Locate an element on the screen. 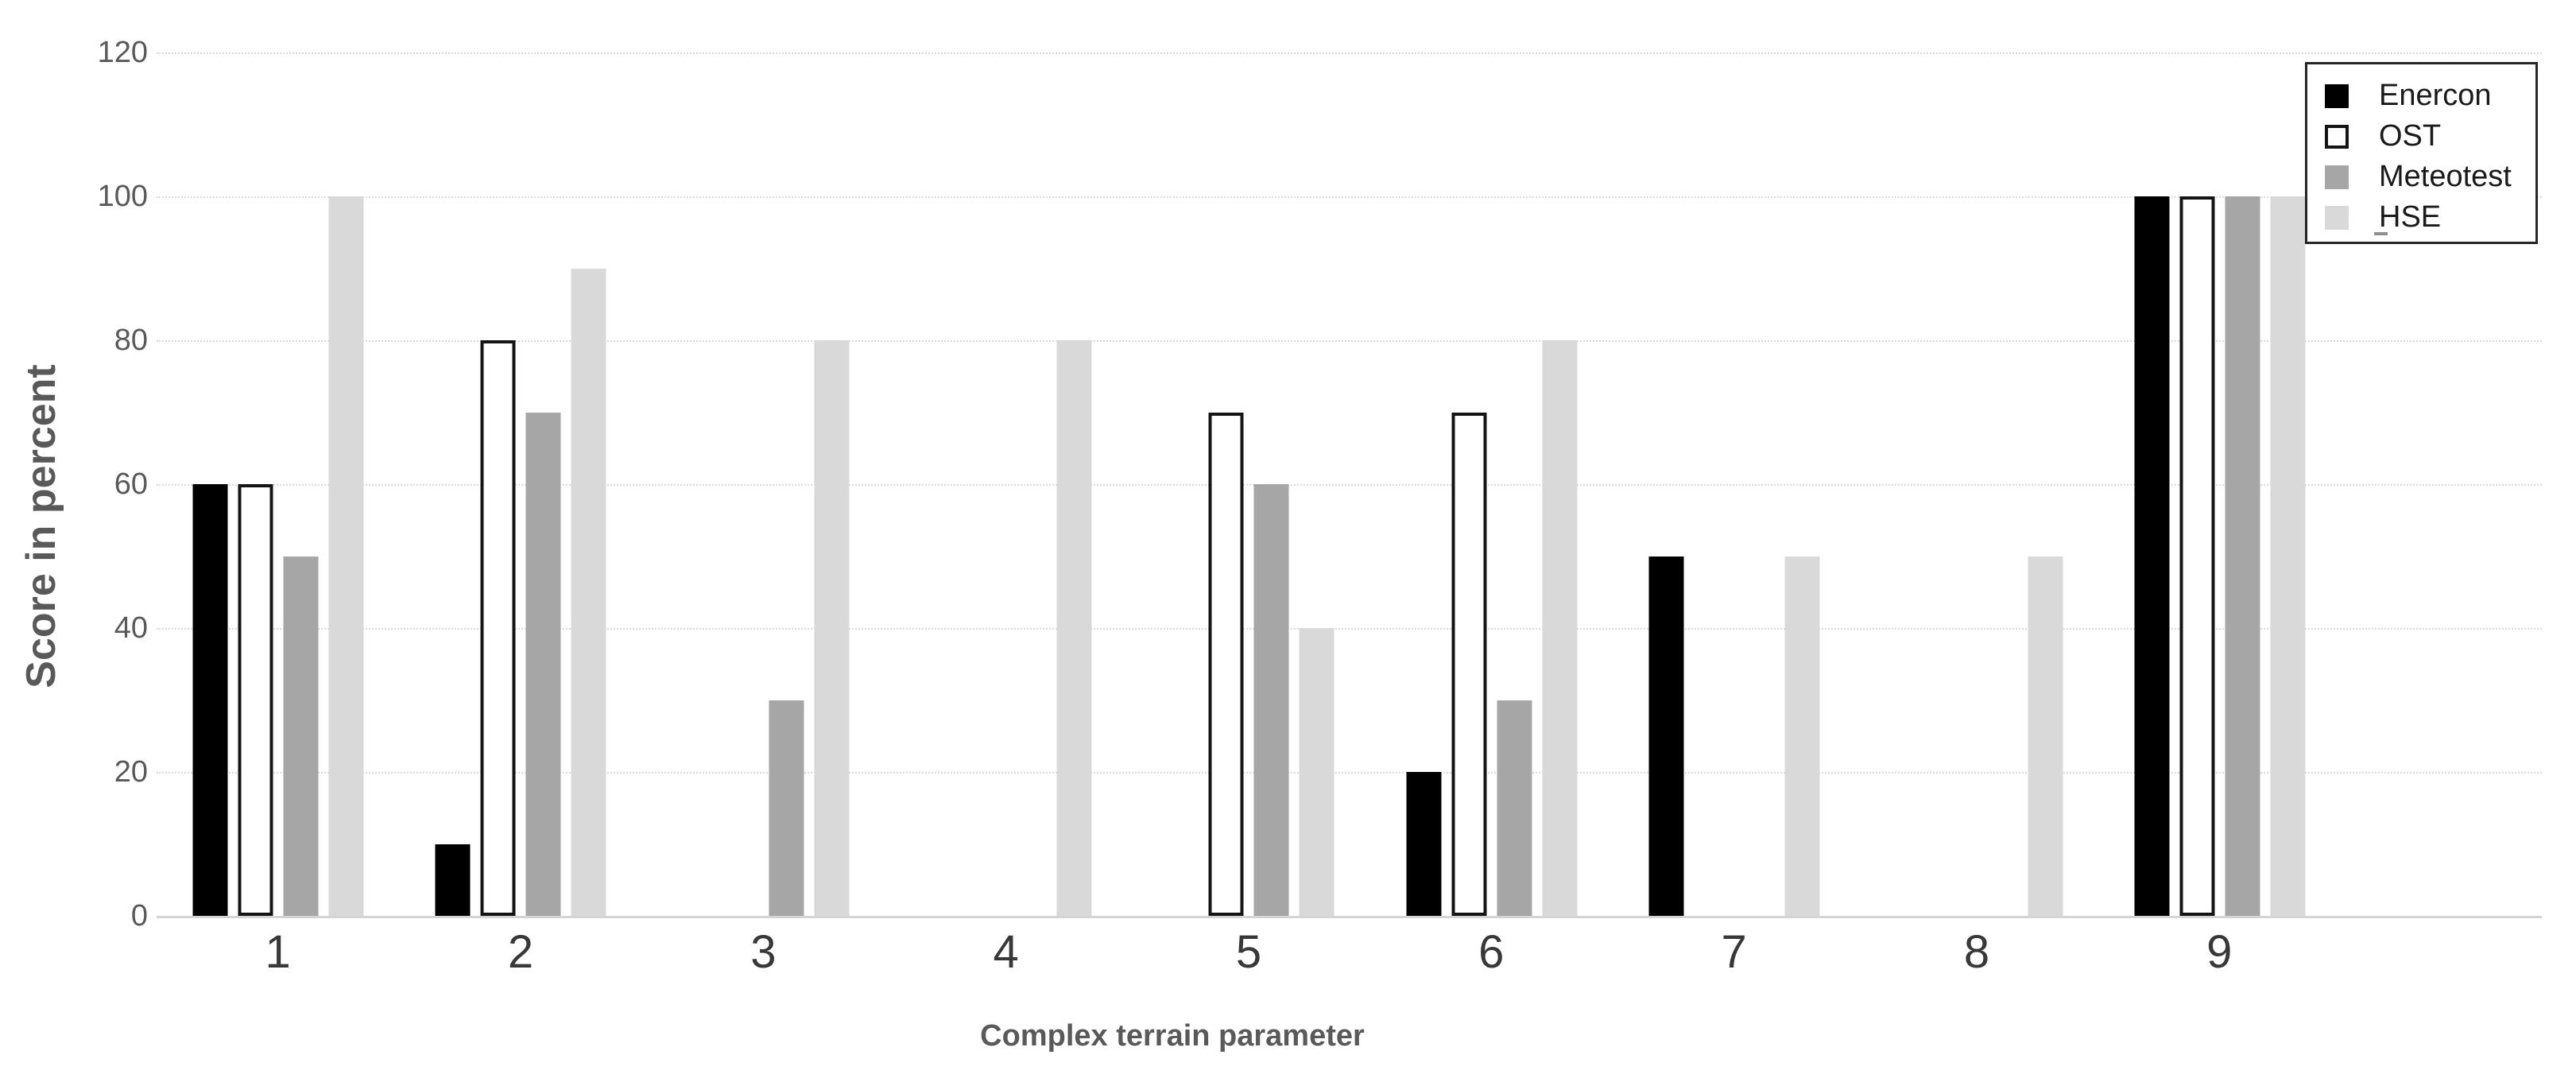 The height and width of the screenshot is (1082, 2576). legend-swatch-meteotest is located at coordinates (2337, 177).